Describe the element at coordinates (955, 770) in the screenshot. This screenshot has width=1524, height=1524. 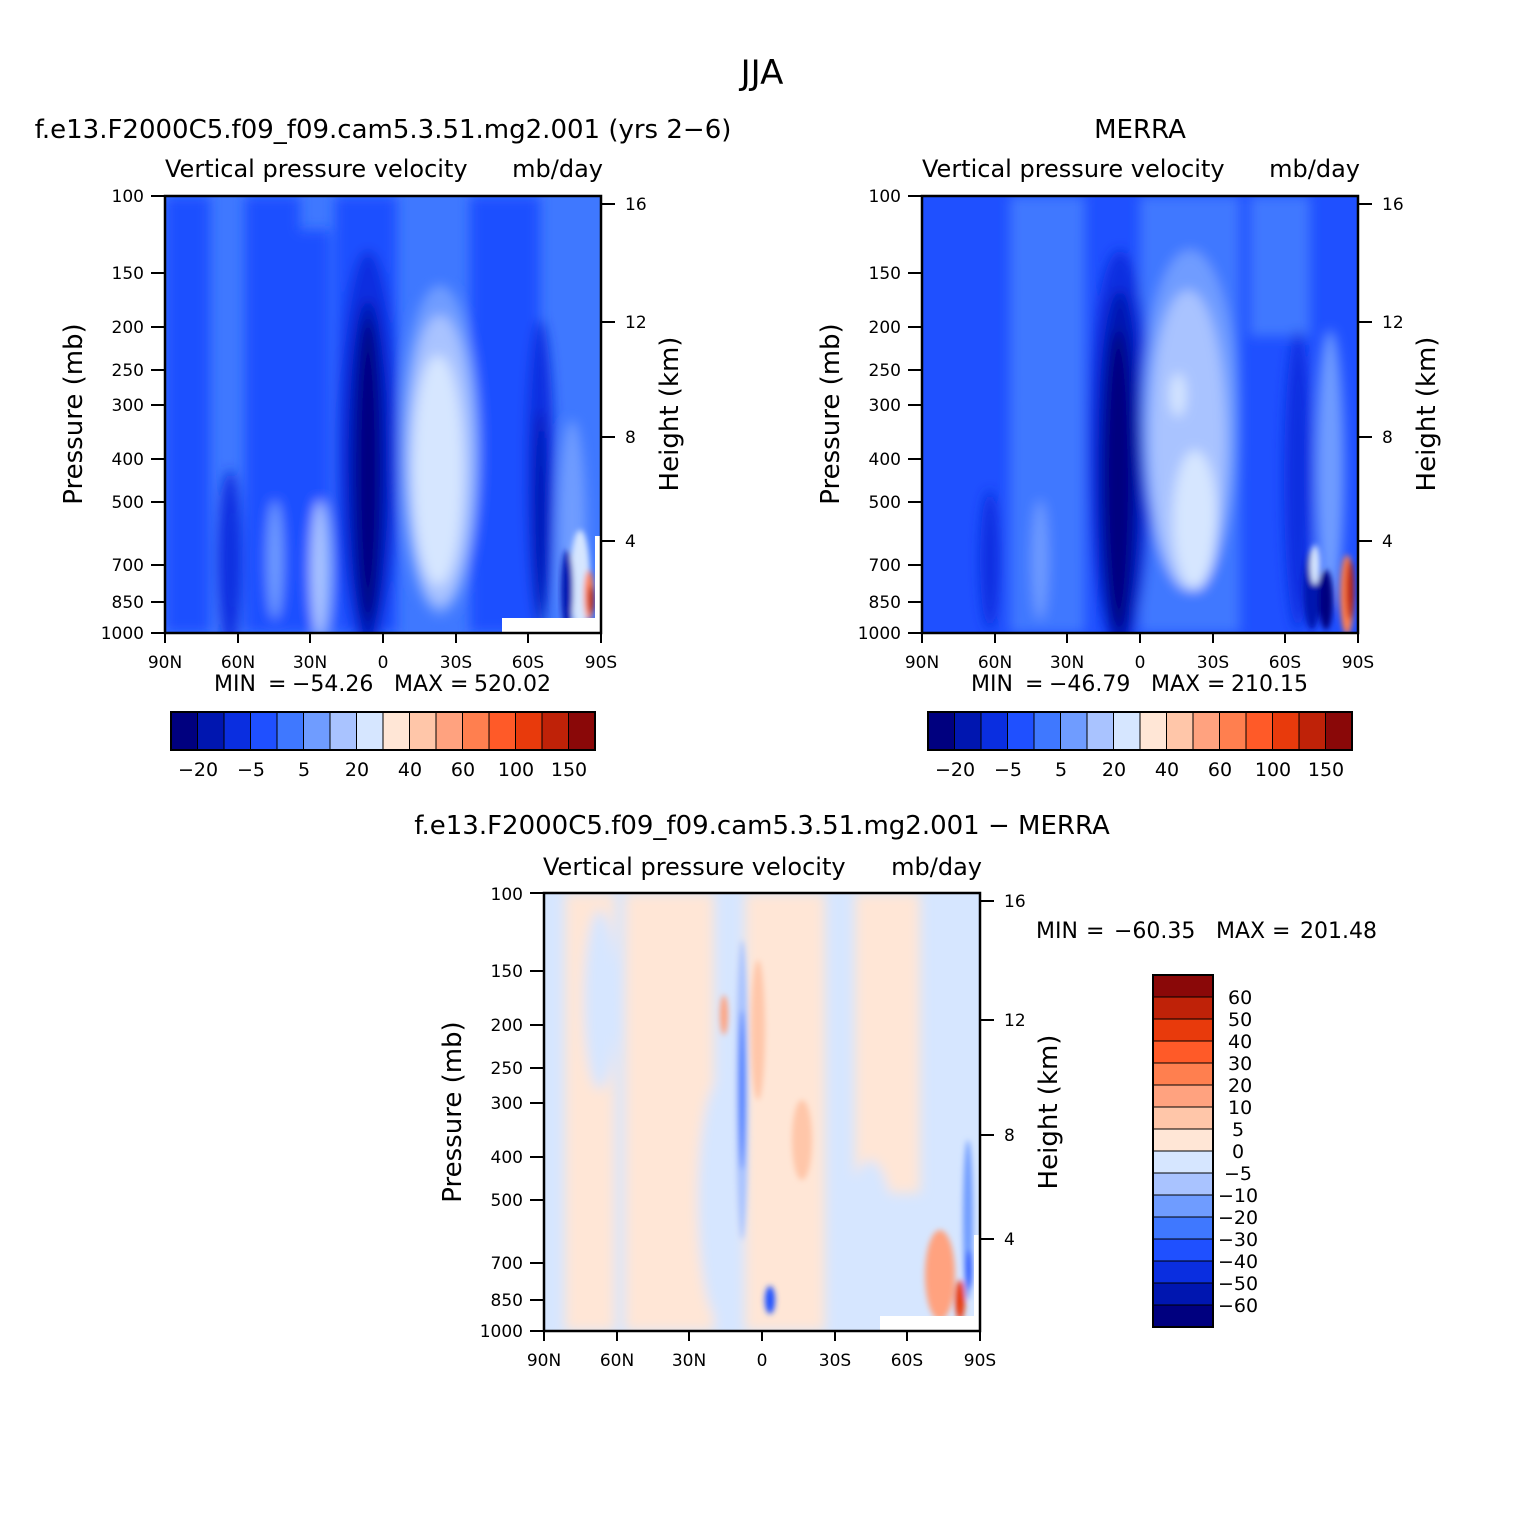
I see `colorbar-label: −20` at that location.